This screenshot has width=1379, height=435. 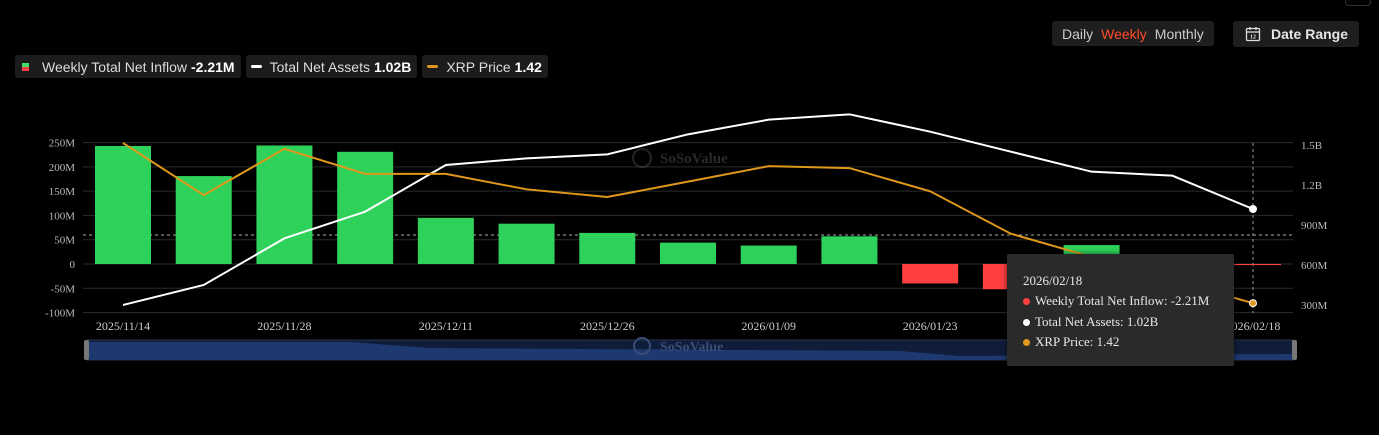 What do you see at coordinates (319, 66) in the screenshot?
I see `legend-net-assets-label: Total Net Assets` at bounding box center [319, 66].